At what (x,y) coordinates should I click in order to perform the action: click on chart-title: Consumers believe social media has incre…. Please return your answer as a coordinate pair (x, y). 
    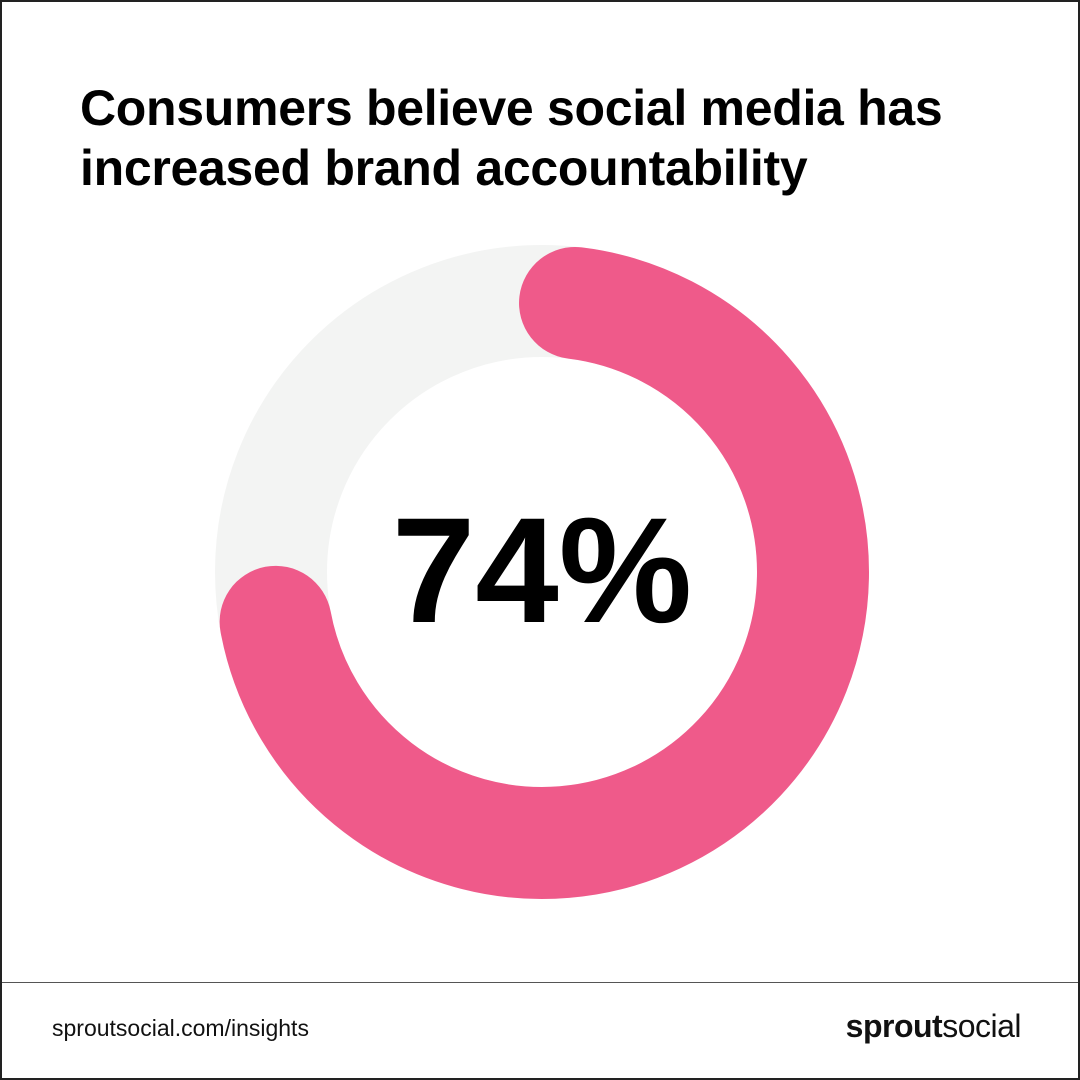
    Looking at the image, I should click on (511, 138).